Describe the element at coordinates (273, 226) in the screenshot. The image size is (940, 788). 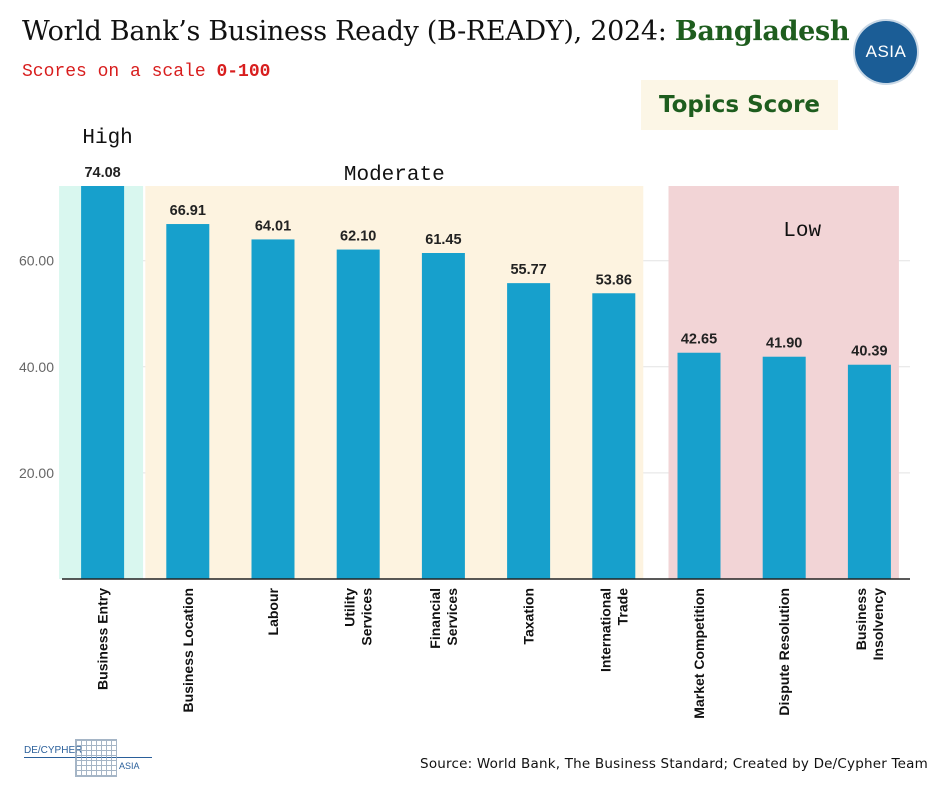
I see `value-label: 64.01` at that location.